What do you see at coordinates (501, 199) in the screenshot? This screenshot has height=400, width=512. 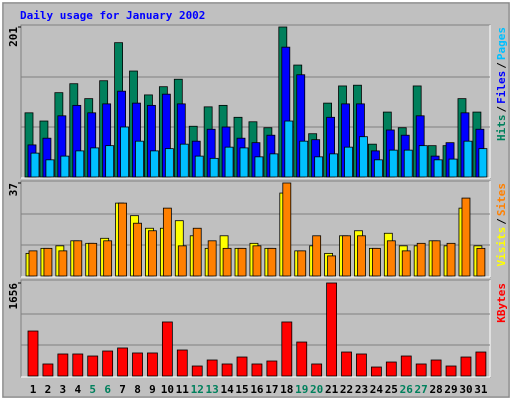 I see `legend-entry: Sites` at bounding box center [501, 199].